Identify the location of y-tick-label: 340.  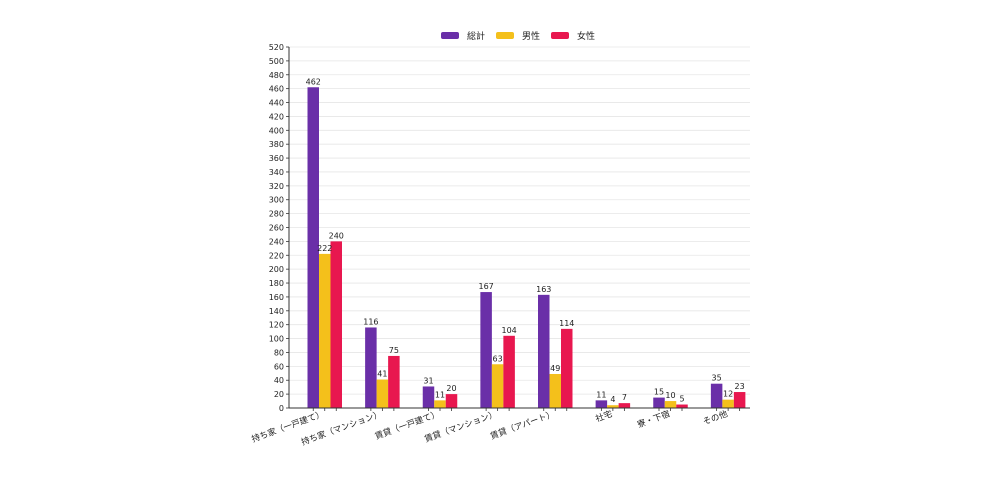
(276, 172).